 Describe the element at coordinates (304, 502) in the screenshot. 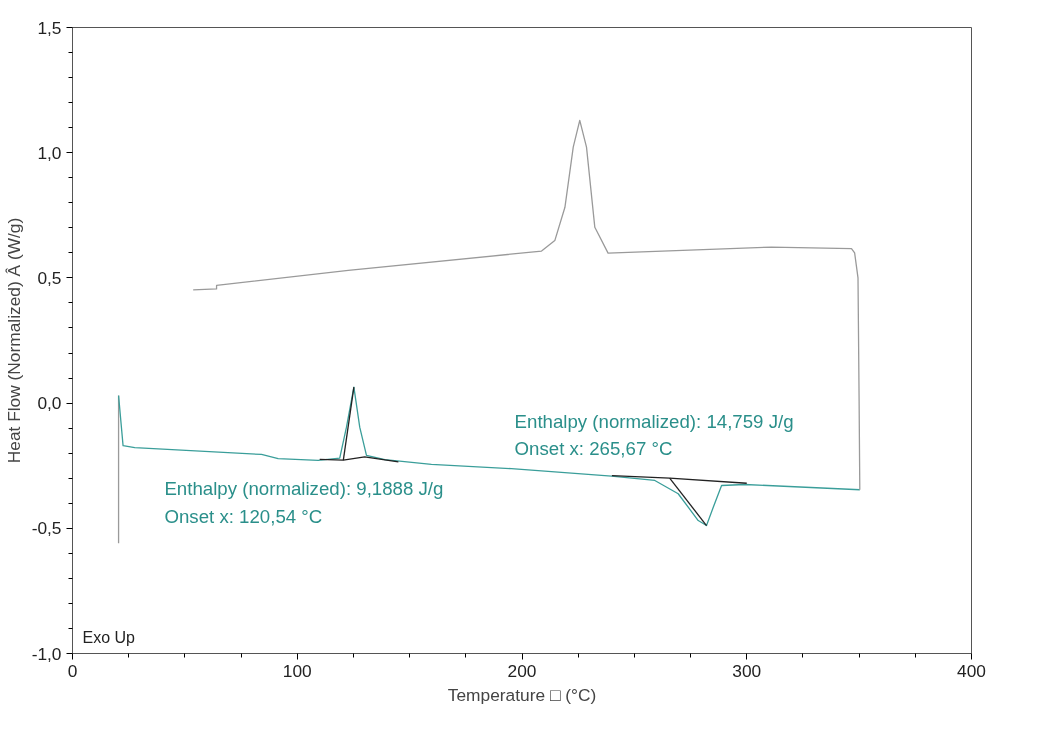

I see `annotation: Enthalpy (normalized): 9,1888 J/g Onset x: 120,54 °C` at that location.